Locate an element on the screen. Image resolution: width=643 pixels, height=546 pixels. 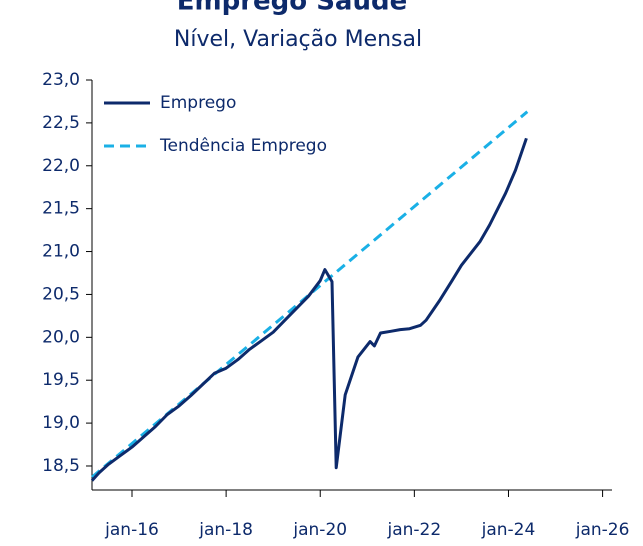
x-tick-label: jan-26 is located at coordinates (602, 530).